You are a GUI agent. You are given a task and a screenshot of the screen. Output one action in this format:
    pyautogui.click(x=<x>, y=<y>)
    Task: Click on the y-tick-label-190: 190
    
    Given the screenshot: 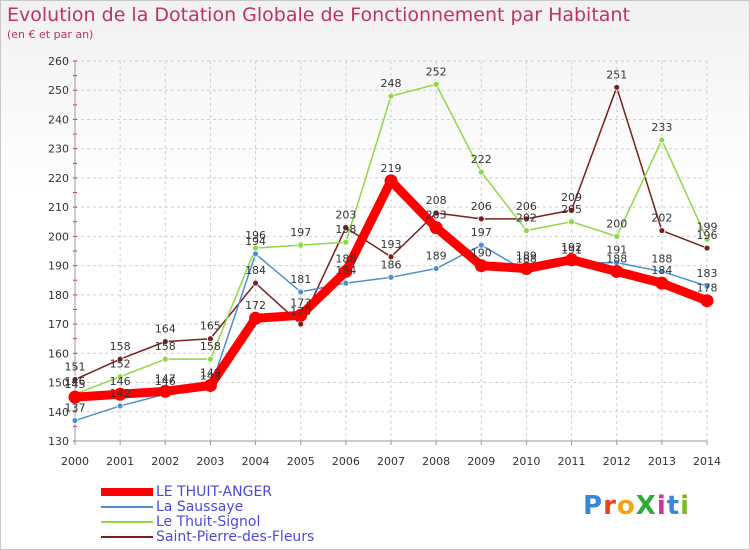 What is the action you would take?
    pyautogui.click(x=58, y=266)
    